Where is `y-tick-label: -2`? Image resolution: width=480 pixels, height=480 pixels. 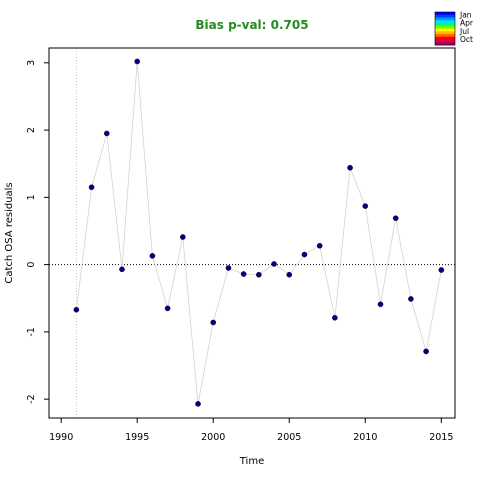
y-tick-label: -2 is located at coordinates (31, 398).